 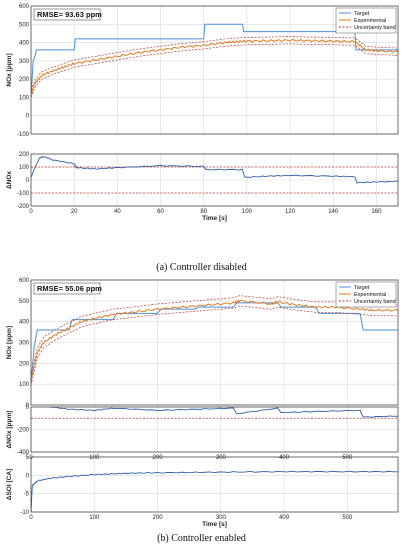 I want to click on y-tick-label: -5, so click(x=27, y=495).